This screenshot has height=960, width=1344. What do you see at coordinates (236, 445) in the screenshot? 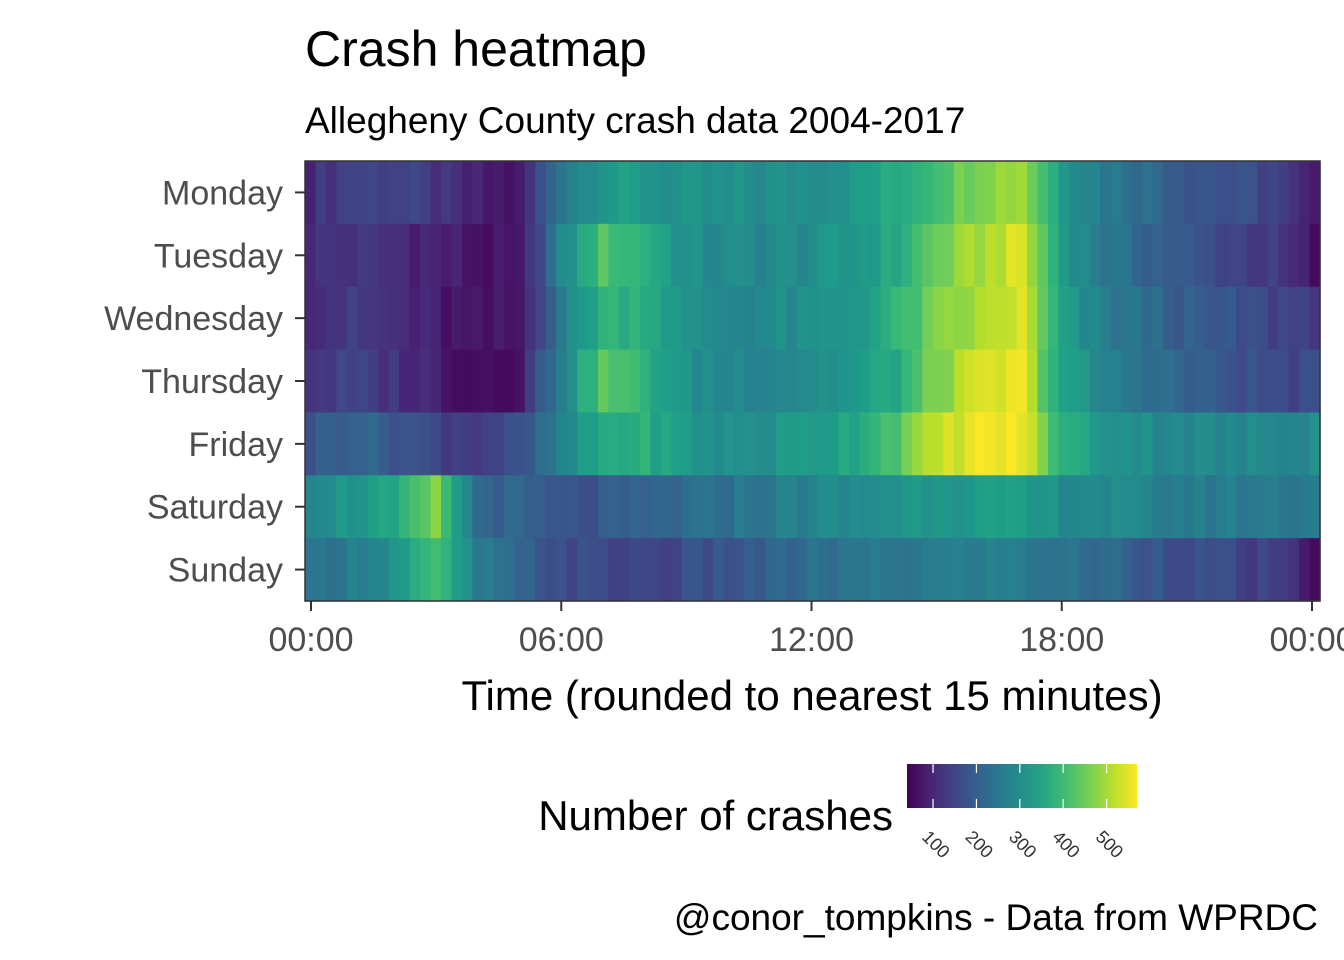
I see `y-tick-label: Friday` at bounding box center [236, 445].